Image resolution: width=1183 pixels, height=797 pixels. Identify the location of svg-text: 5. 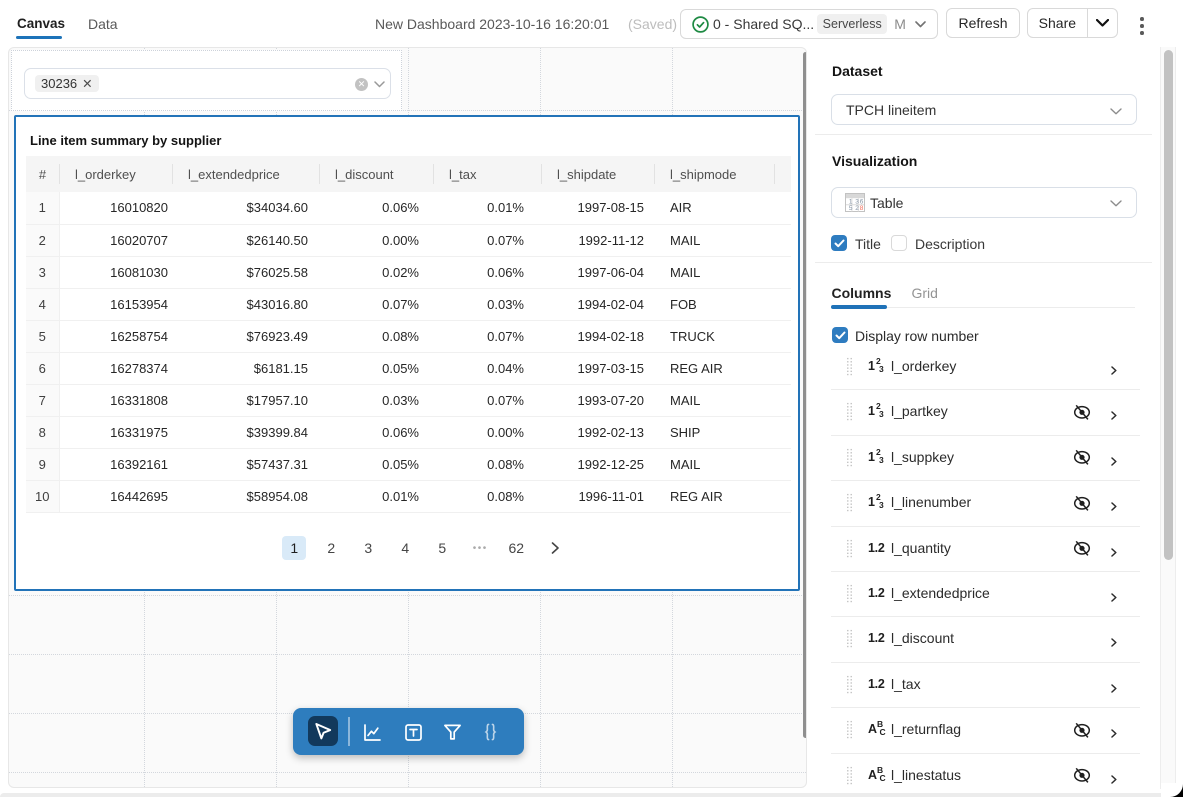
(851, 208).